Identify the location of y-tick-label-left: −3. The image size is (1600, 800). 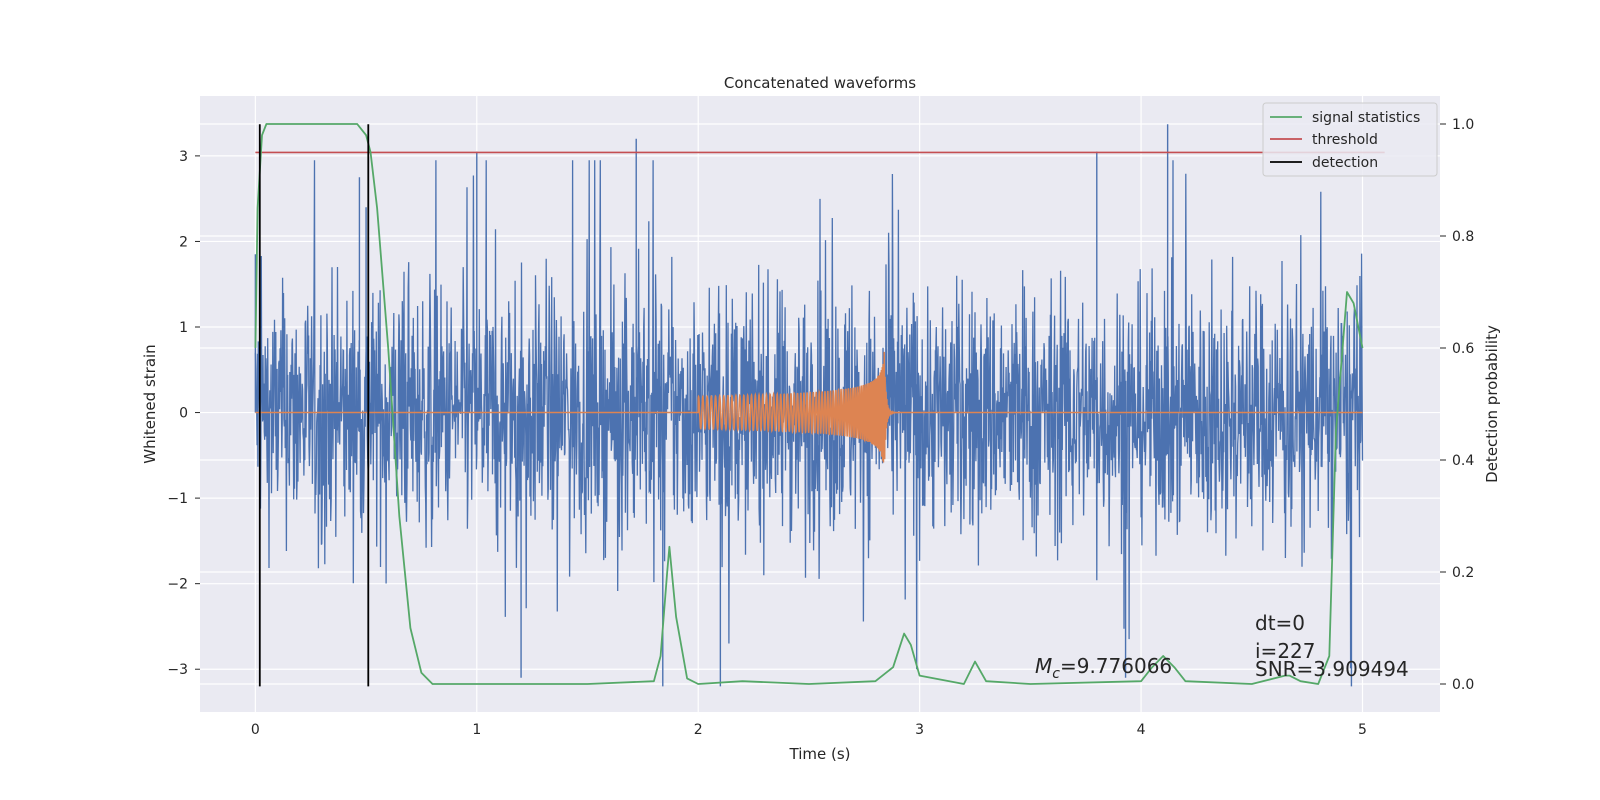
(177, 670).